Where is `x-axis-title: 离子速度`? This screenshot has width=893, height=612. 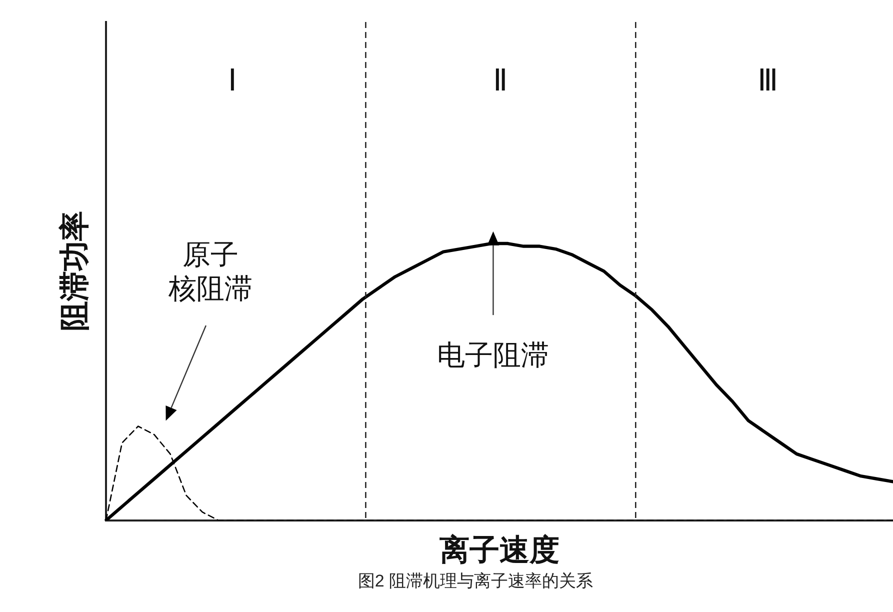
x-axis-title: 离子速度 is located at coordinates (500, 549).